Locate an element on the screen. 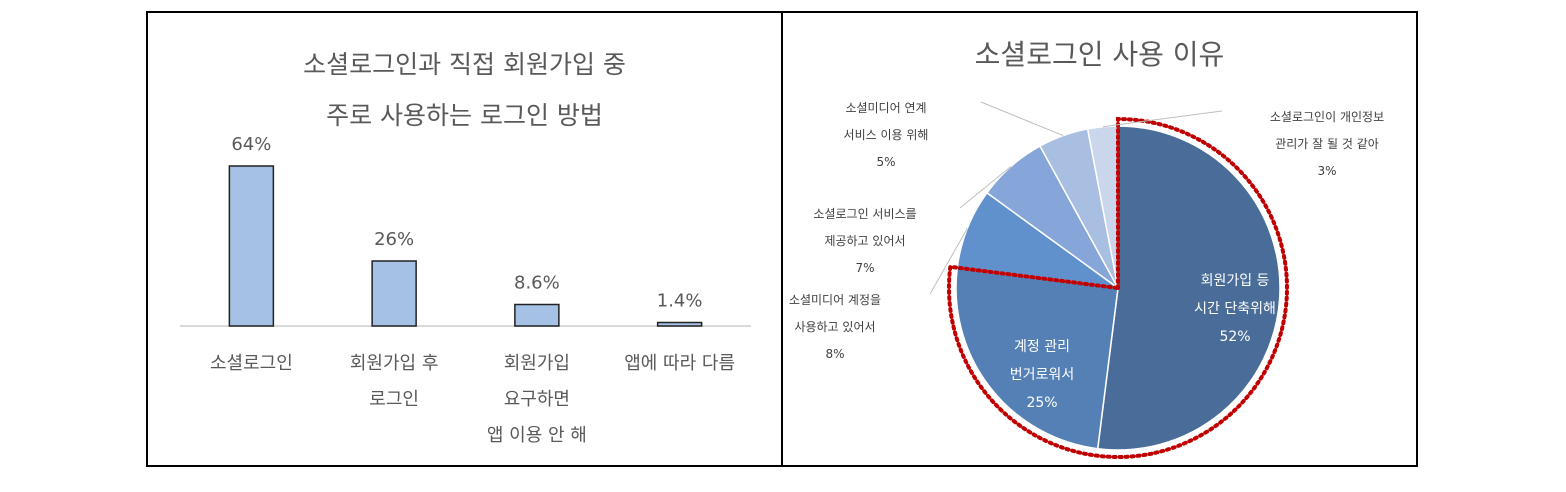  bar-category-label-2-2: 앱 이용 안 해 is located at coordinates (537, 435).